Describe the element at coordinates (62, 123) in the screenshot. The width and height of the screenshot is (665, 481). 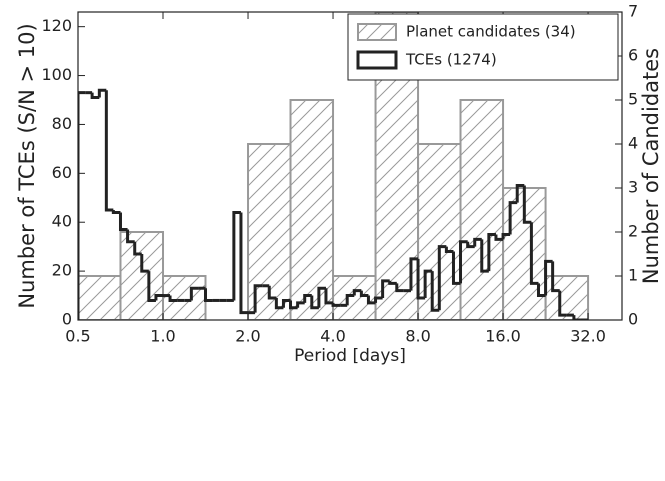
I see `y-tick-label: 80` at that location.